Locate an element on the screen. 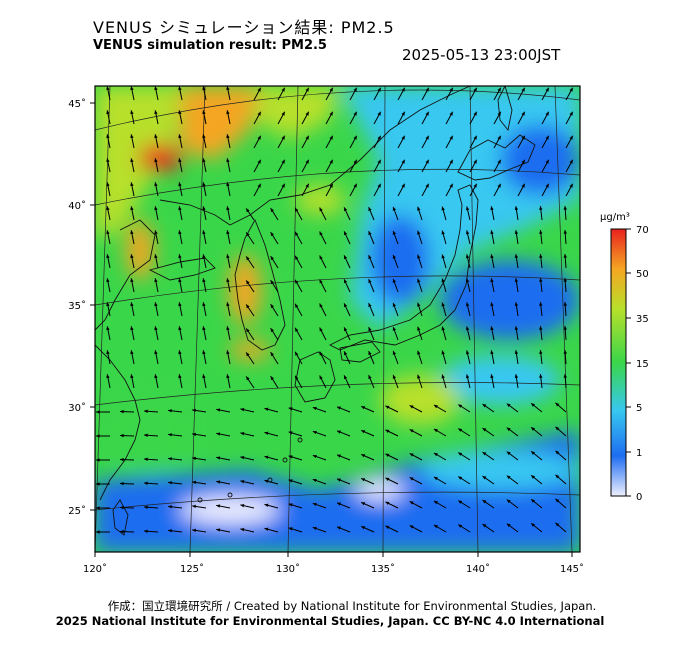  colorbar-label-1: 1 is located at coordinates (639, 453).